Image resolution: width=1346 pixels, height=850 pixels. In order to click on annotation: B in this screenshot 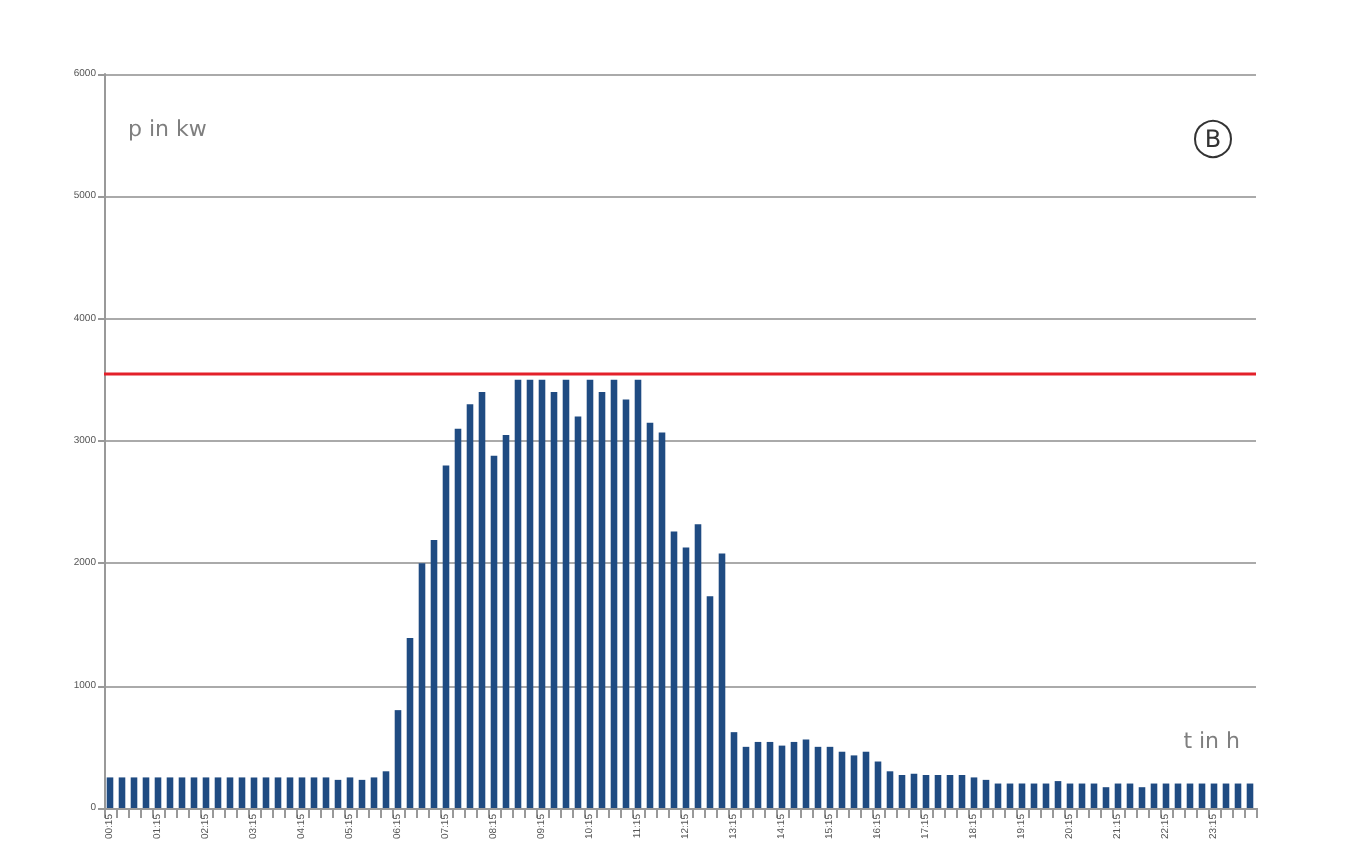, I will do `click(1213, 139)`.